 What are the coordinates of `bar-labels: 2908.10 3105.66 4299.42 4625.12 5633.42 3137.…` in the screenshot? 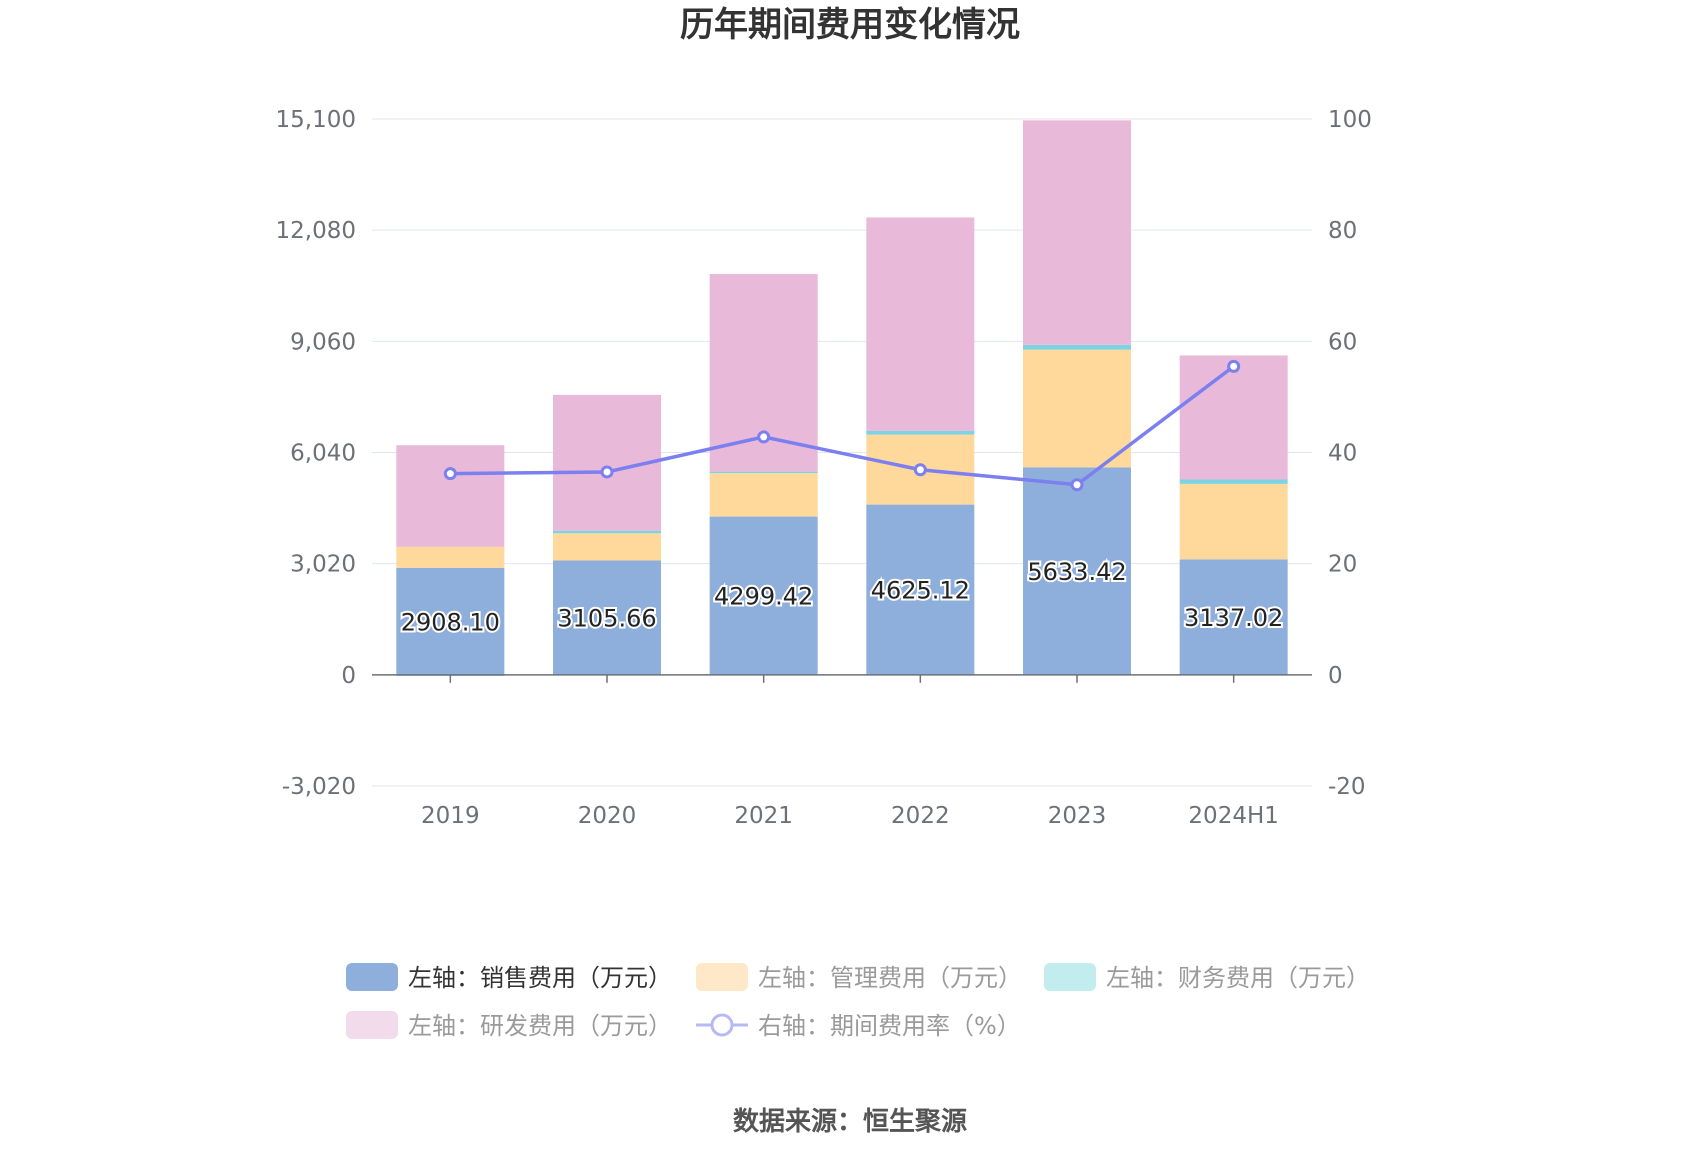 It's located at (842, 597).